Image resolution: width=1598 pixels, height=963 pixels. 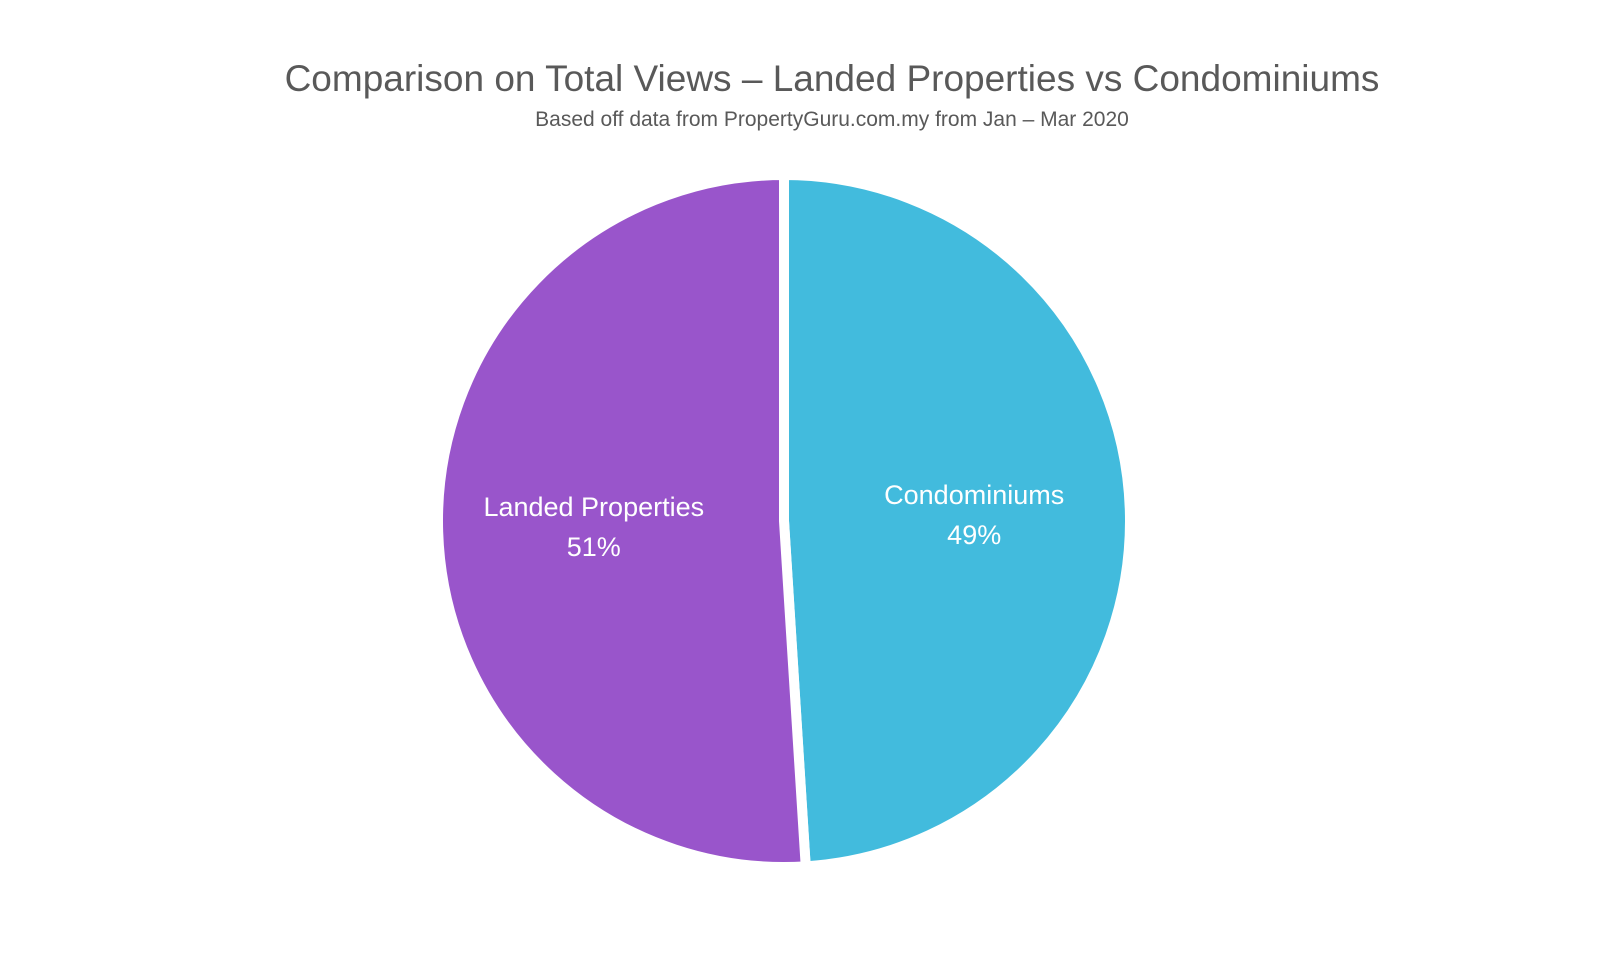 I want to click on slice-category-label: Landed Properties, so click(x=593, y=507).